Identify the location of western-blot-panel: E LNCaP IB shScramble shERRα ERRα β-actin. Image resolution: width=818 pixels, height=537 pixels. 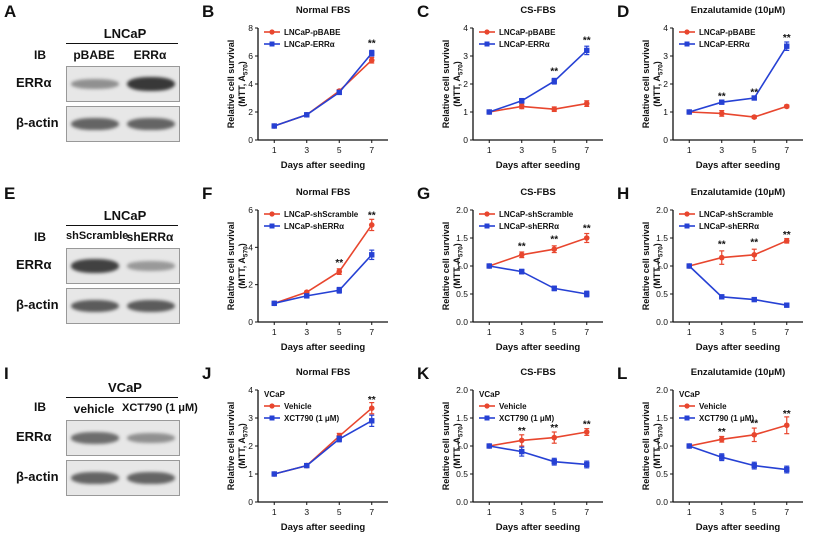
(97, 269).